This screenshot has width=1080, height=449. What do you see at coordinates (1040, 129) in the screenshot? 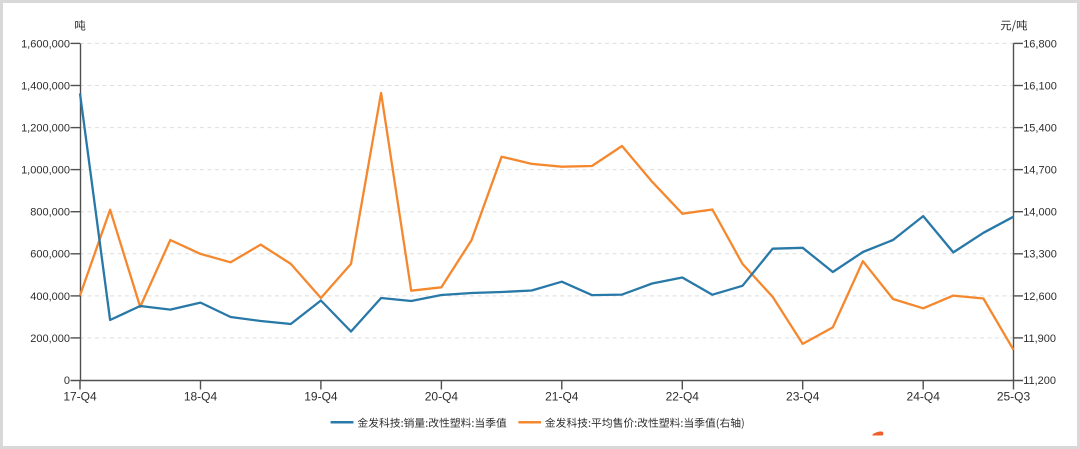
I see `svg-text: 15,400` at bounding box center [1040, 129].